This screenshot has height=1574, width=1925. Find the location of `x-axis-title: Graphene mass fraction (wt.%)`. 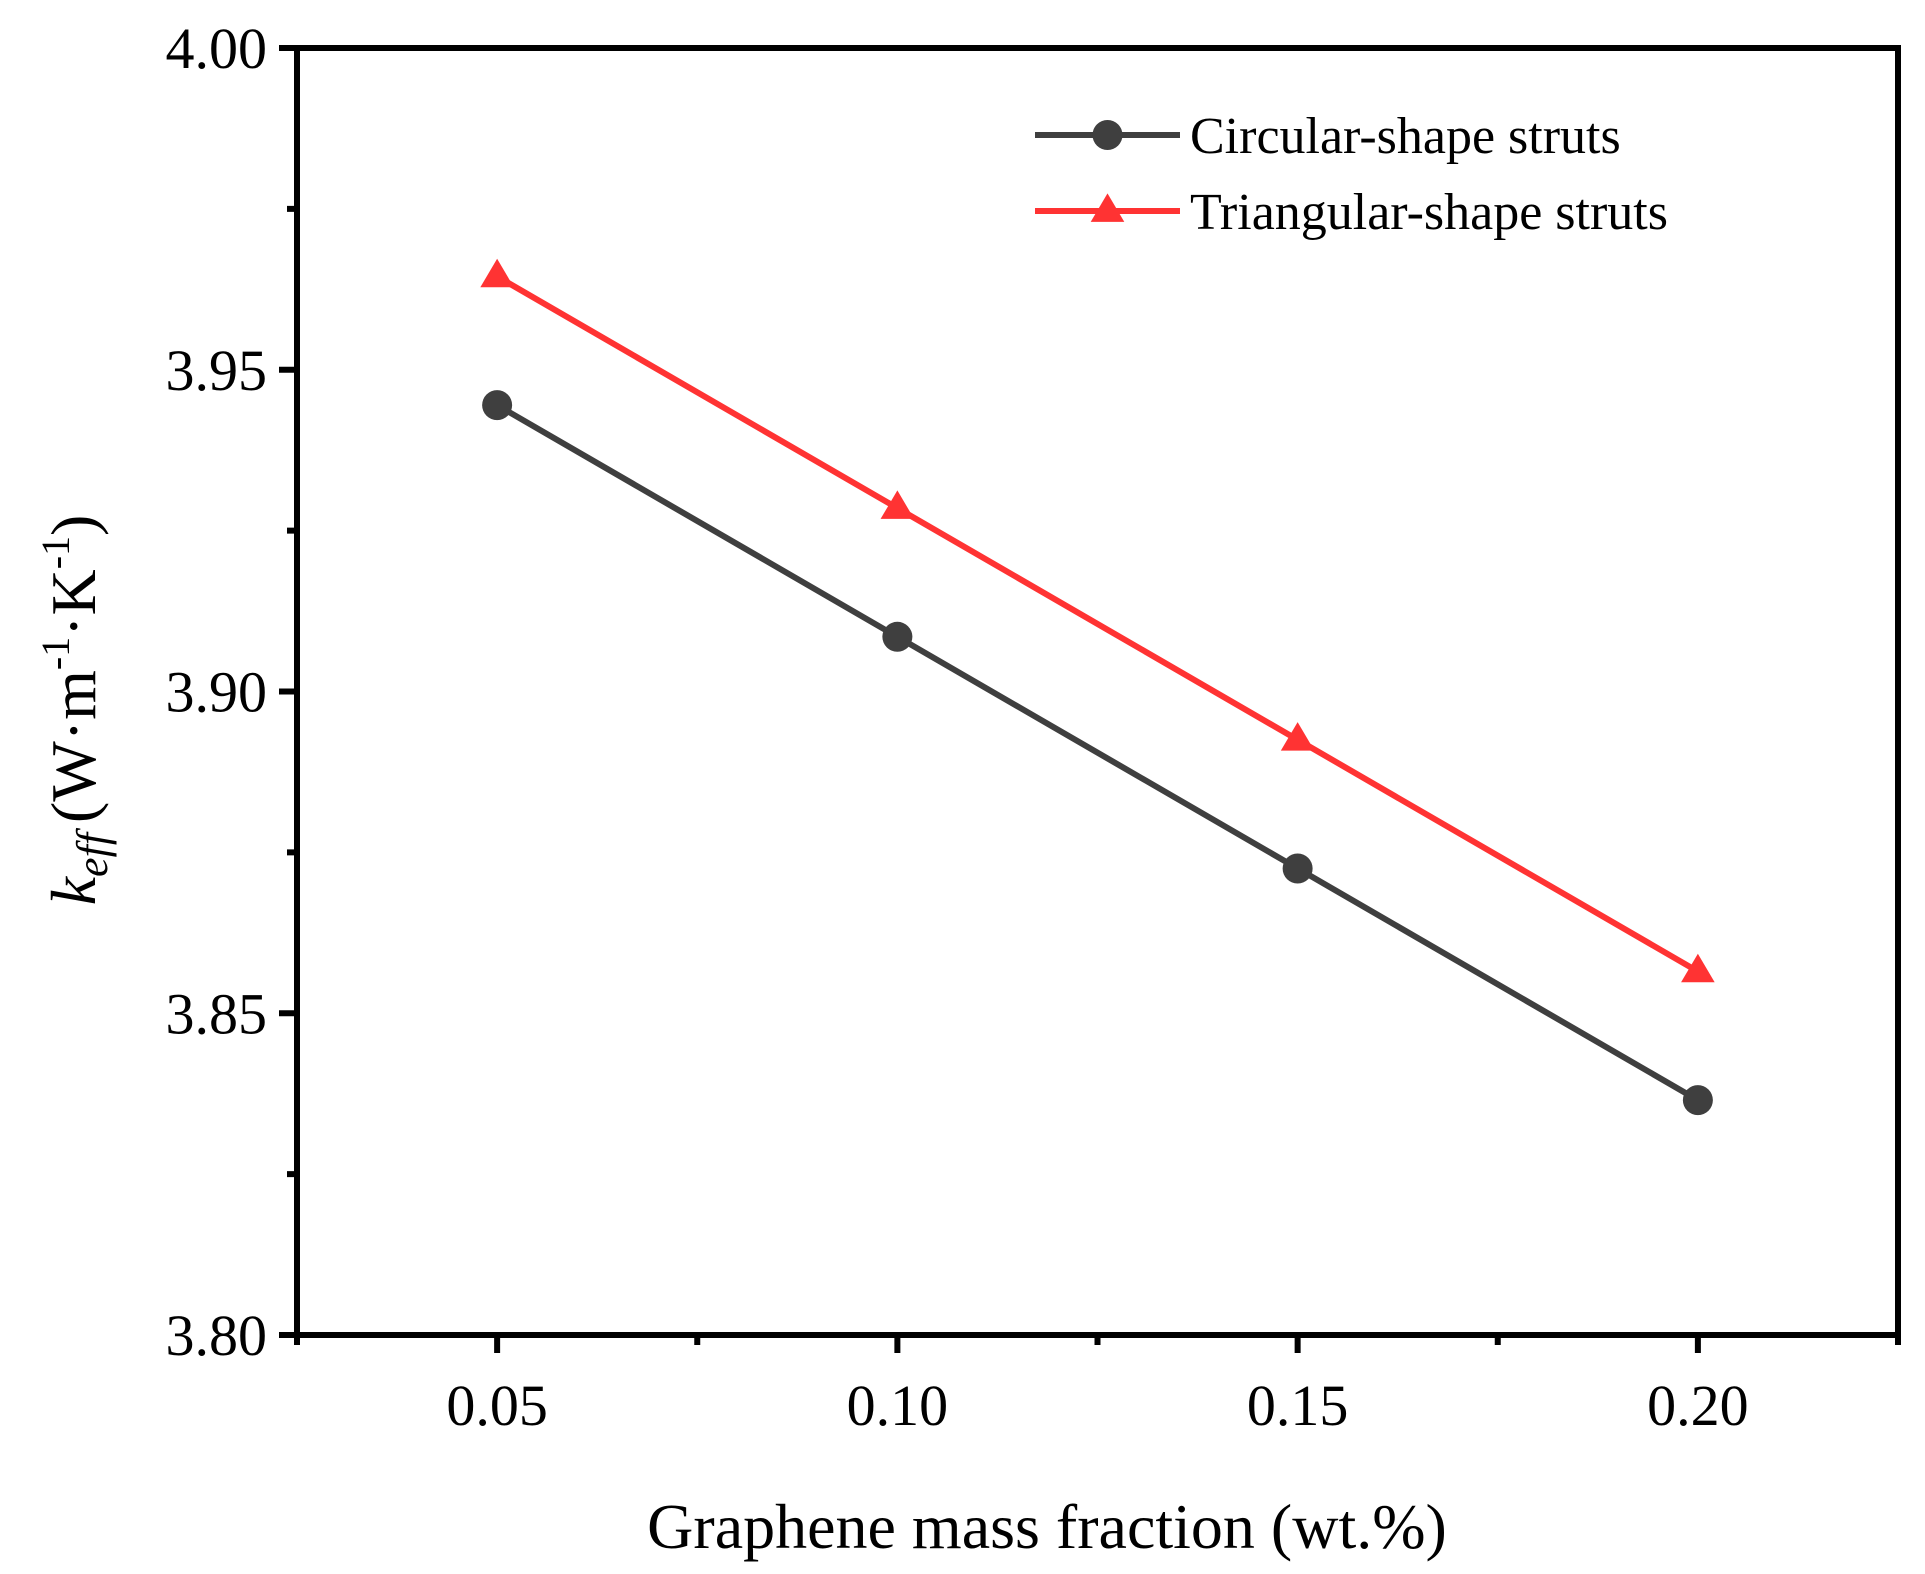

x-axis-title: Graphene mass fraction (wt.%) is located at coordinates (1047, 1526).